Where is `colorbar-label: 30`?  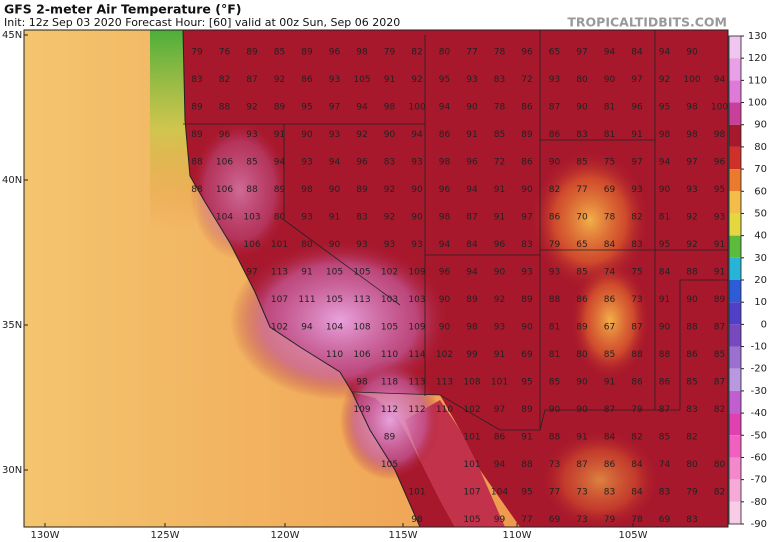 colorbar-label: 30 is located at coordinates (760, 258).